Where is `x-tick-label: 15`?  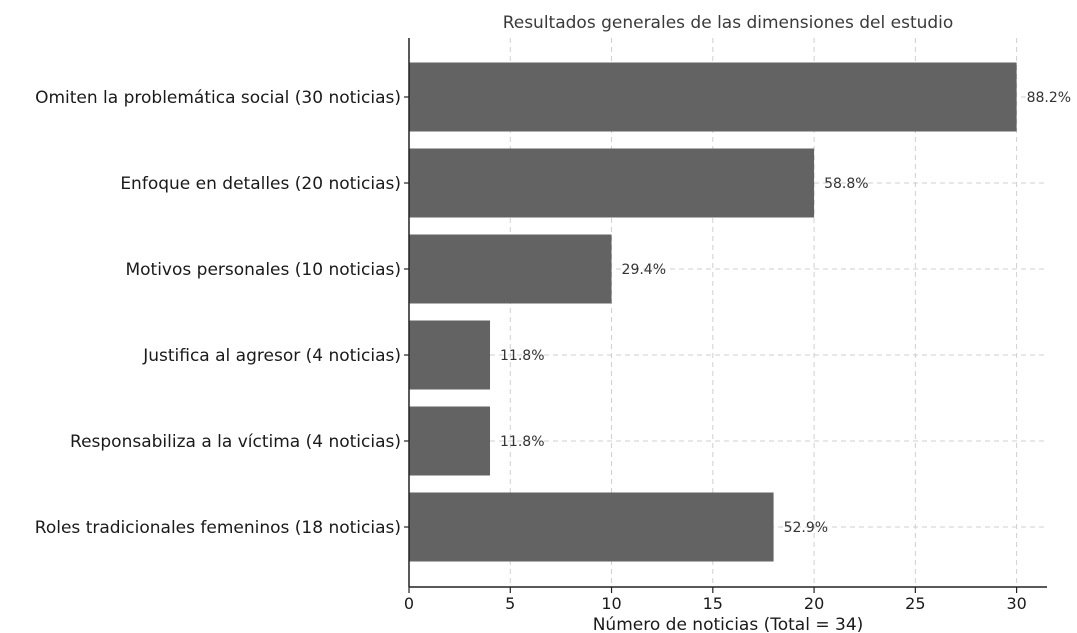 x-tick-label: 15 is located at coordinates (713, 603).